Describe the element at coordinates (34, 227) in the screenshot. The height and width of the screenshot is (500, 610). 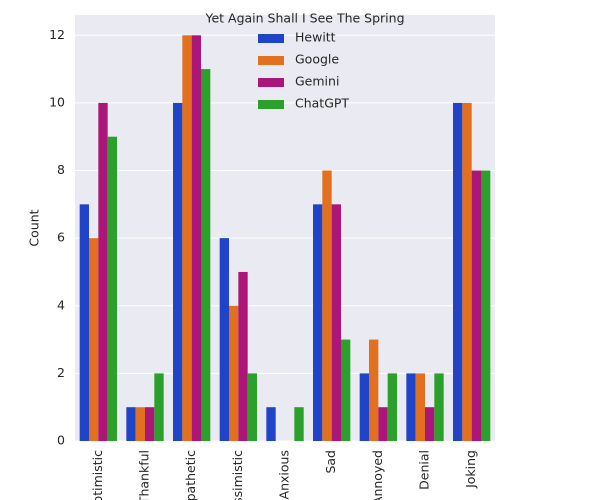
I see `y-axis-label: Count` at that location.